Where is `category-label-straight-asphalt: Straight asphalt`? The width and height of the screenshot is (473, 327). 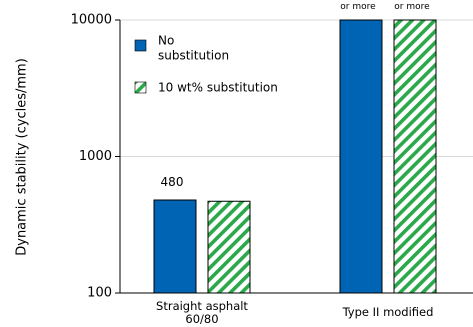
category-label-straight-asphalt: Straight asphalt is located at coordinates (202, 306).